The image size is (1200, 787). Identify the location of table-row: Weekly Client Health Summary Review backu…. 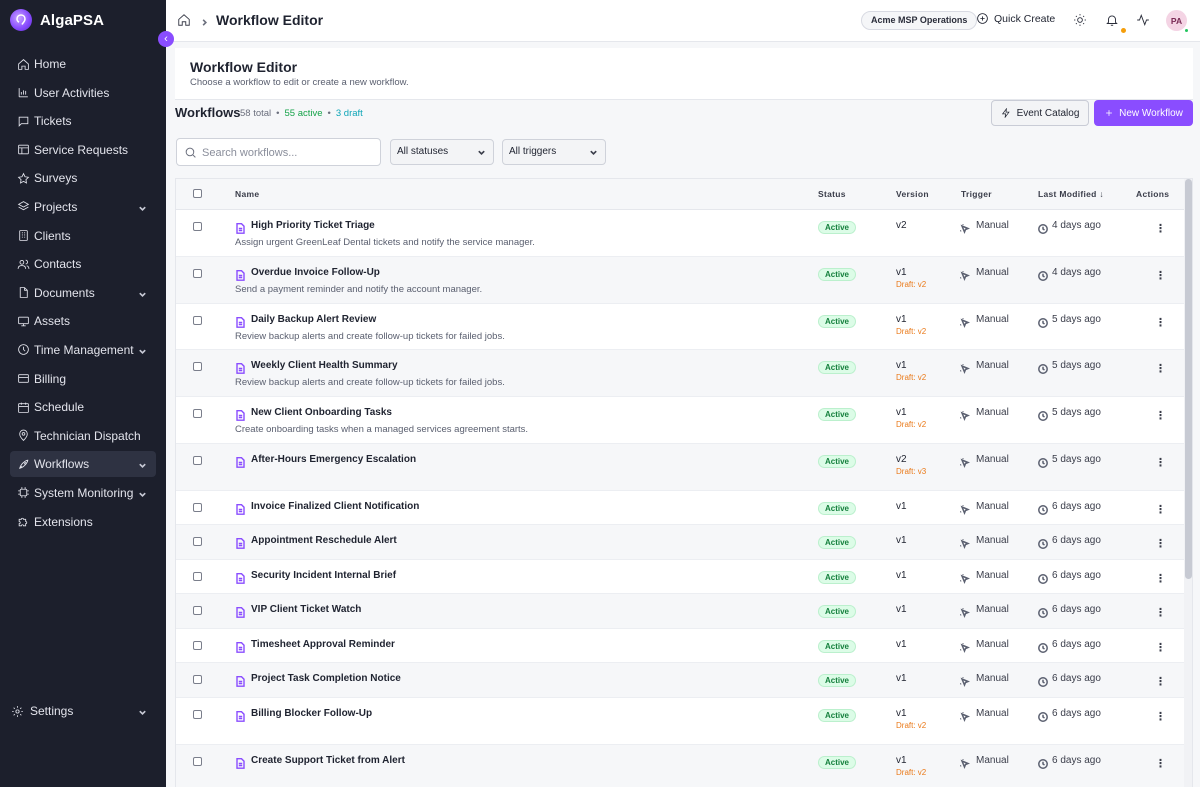
(680, 374).